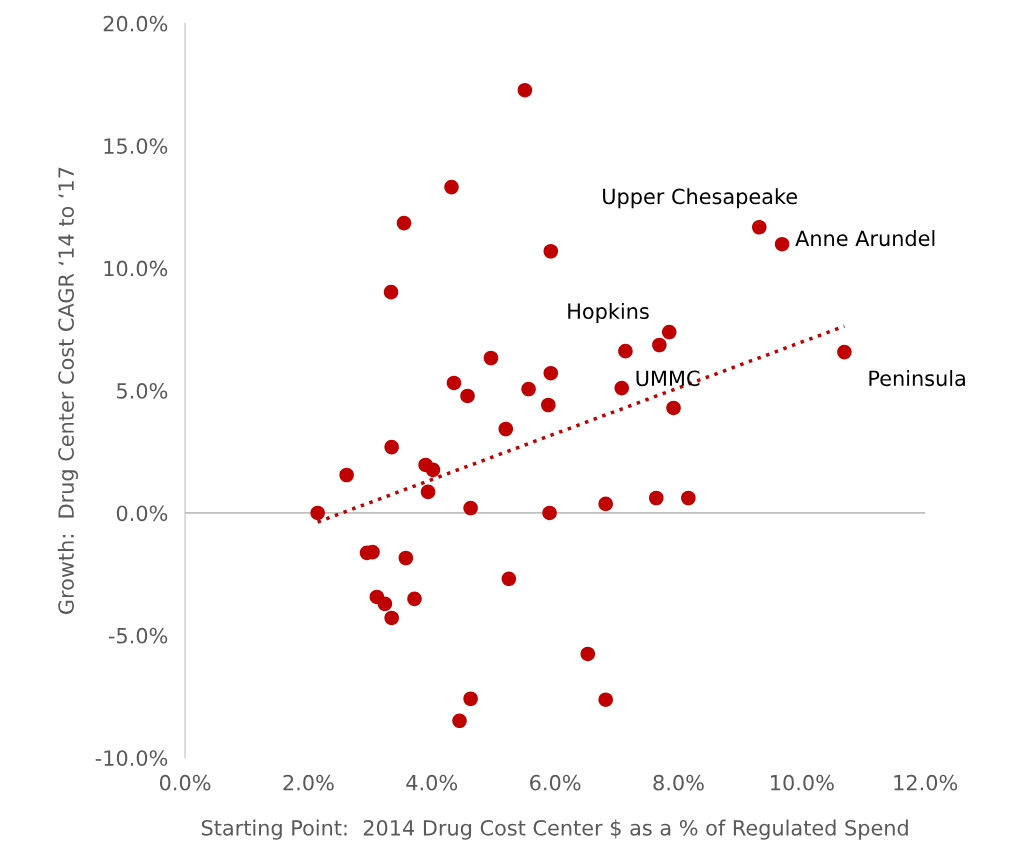 The height and width of the screenshot is (865, 1028). I want to click on x-tick-label: 0.0%, so click(185, 782).